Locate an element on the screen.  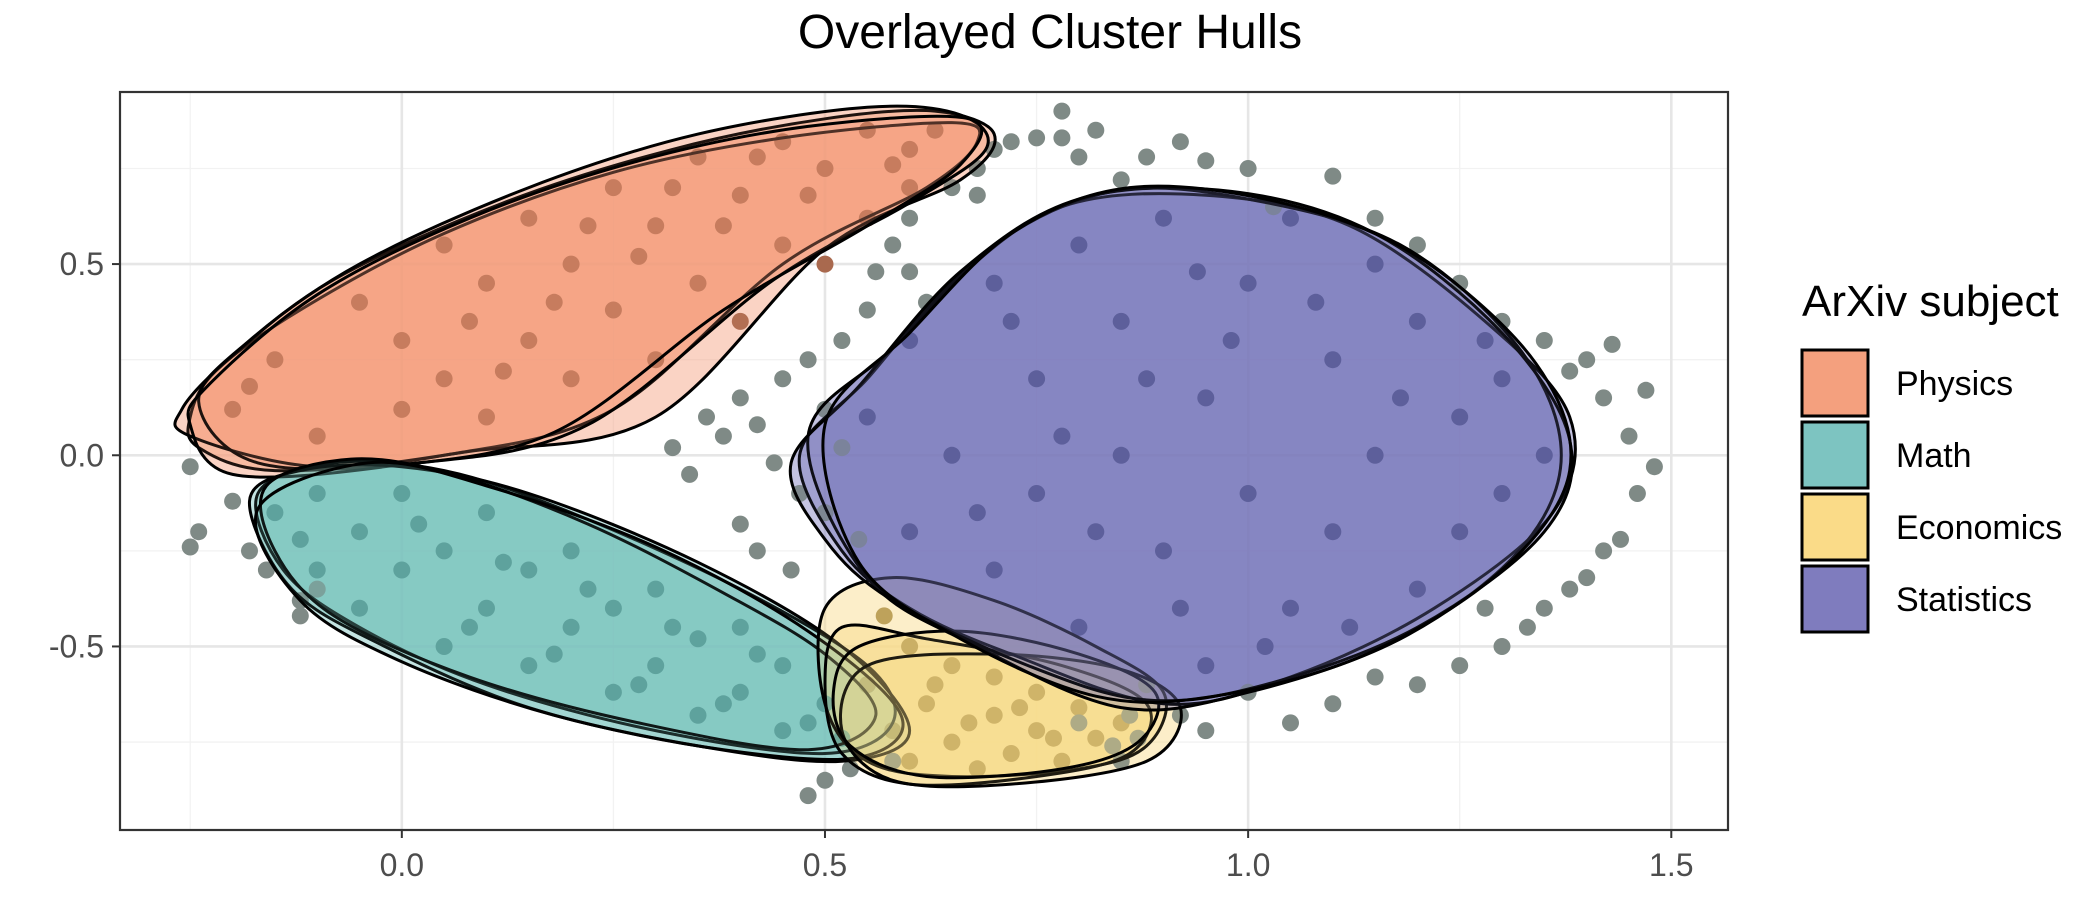
legend-key-physics is located at coordinates (1835, 383).